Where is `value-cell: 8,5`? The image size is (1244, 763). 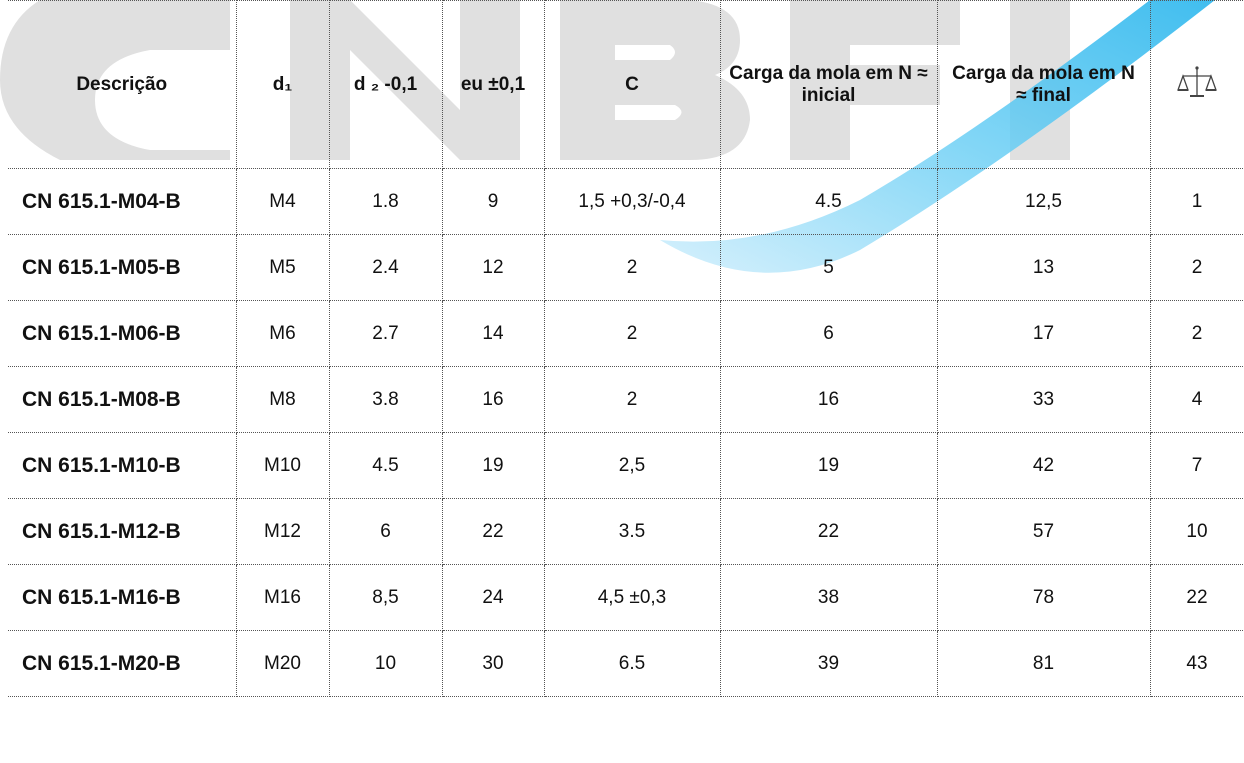 value-cell: 8,5 is located at coordinates (385, 597).